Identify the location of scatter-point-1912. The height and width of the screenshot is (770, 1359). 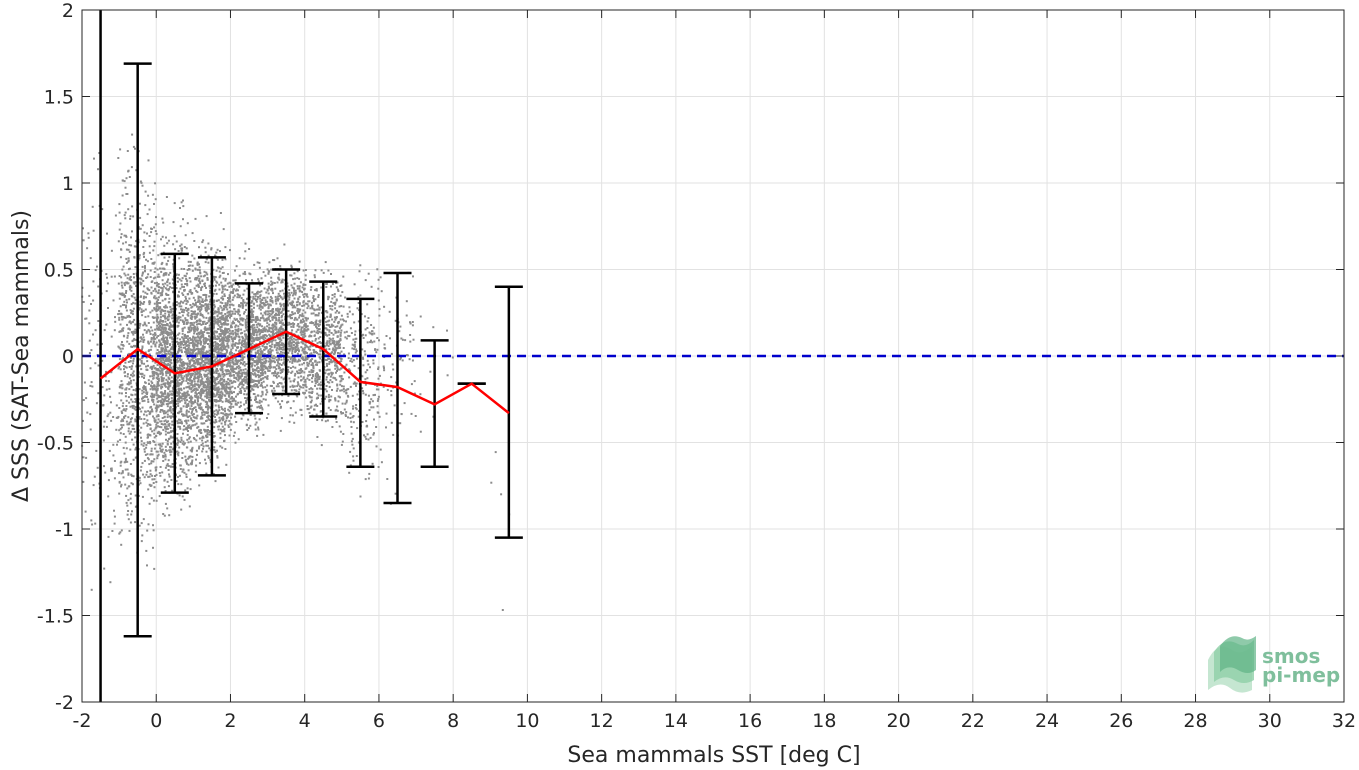
(158, 415).